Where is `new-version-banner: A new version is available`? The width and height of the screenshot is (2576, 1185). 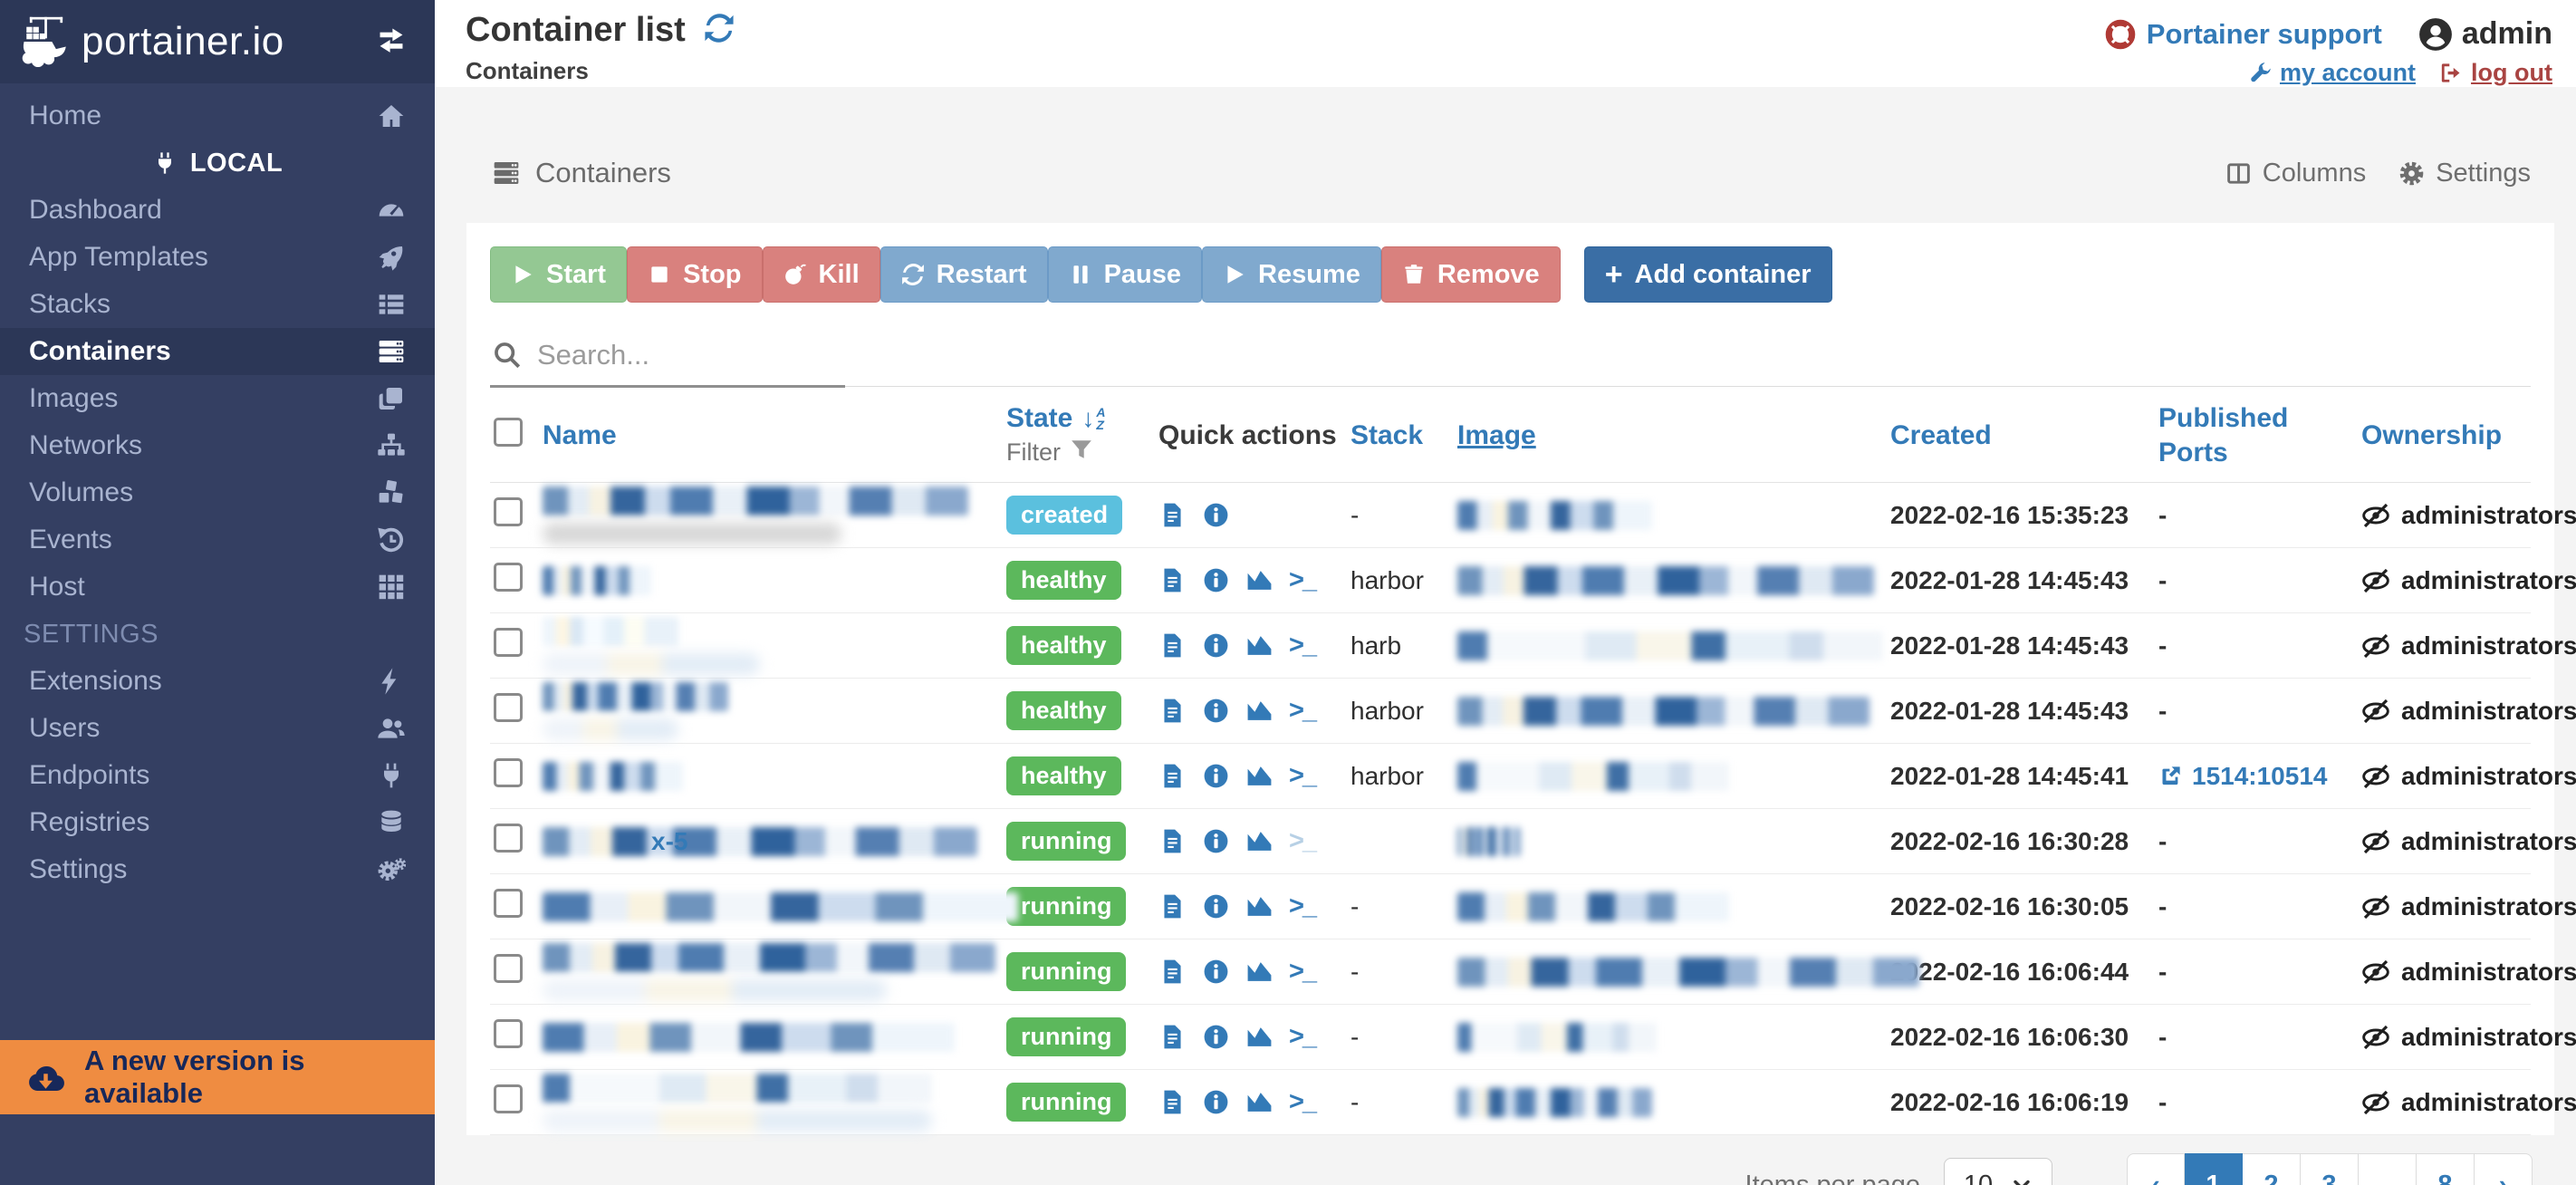 new-version-banner: A new version is available is located at coordinates (217, 1077).